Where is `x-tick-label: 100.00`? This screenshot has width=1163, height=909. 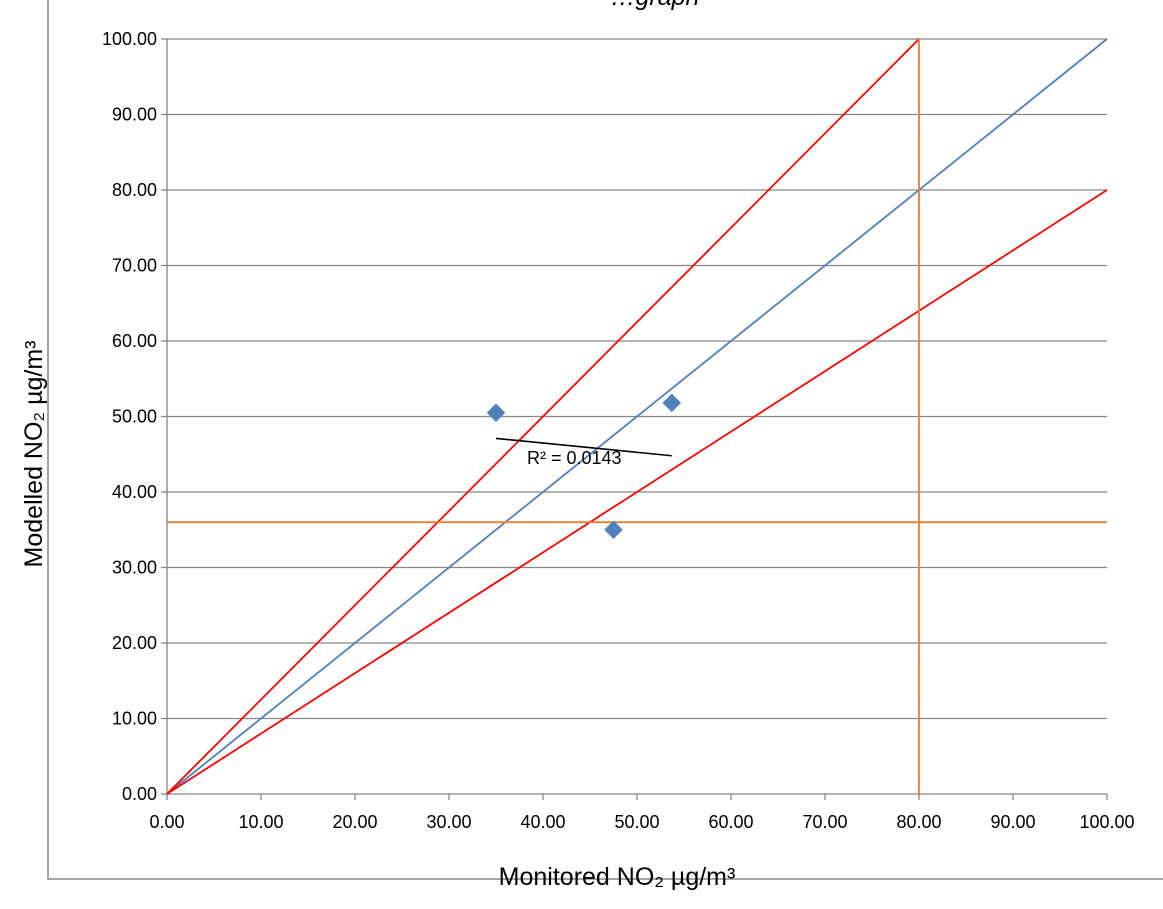
x-tick-label: 100.00 is located at coordinates (1106, 822).